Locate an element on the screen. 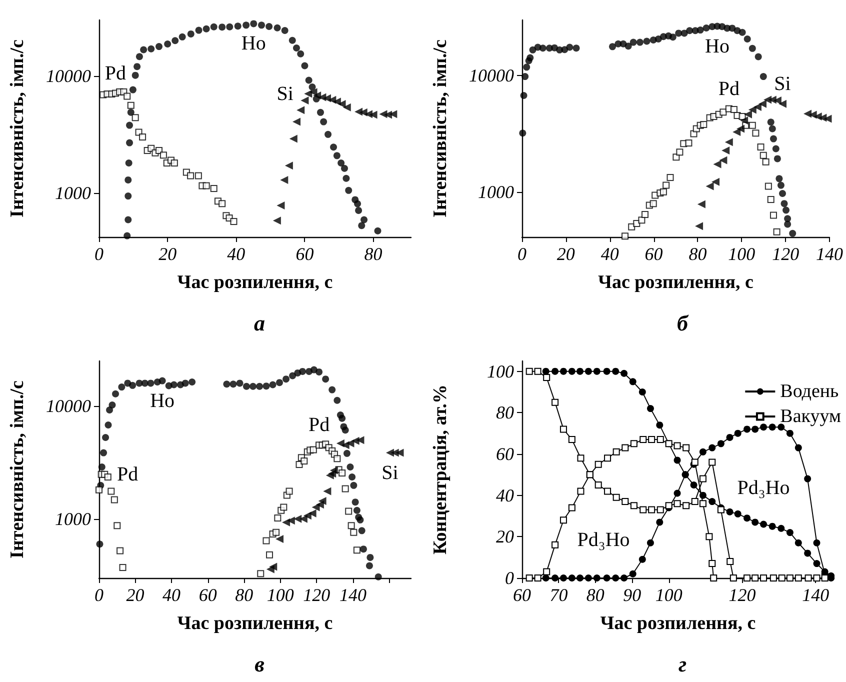 The width and height of the screenshot is (846, 682). y-tick-label: 60 is located at coordinates (505, 454).